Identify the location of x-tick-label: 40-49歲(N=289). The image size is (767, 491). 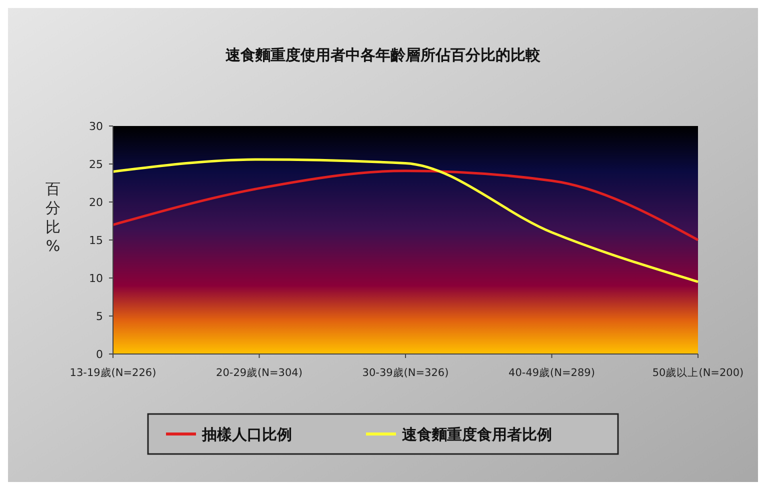
(551, 372).